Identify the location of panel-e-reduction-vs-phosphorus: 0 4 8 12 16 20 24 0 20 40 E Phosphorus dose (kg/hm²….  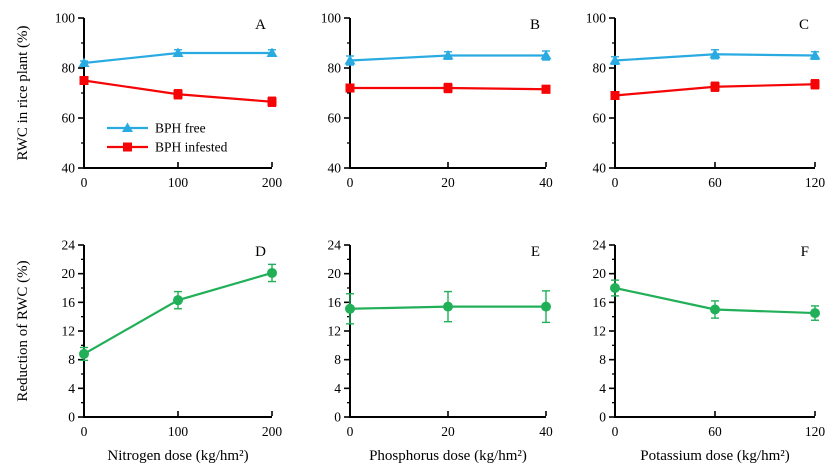
(441, 351).